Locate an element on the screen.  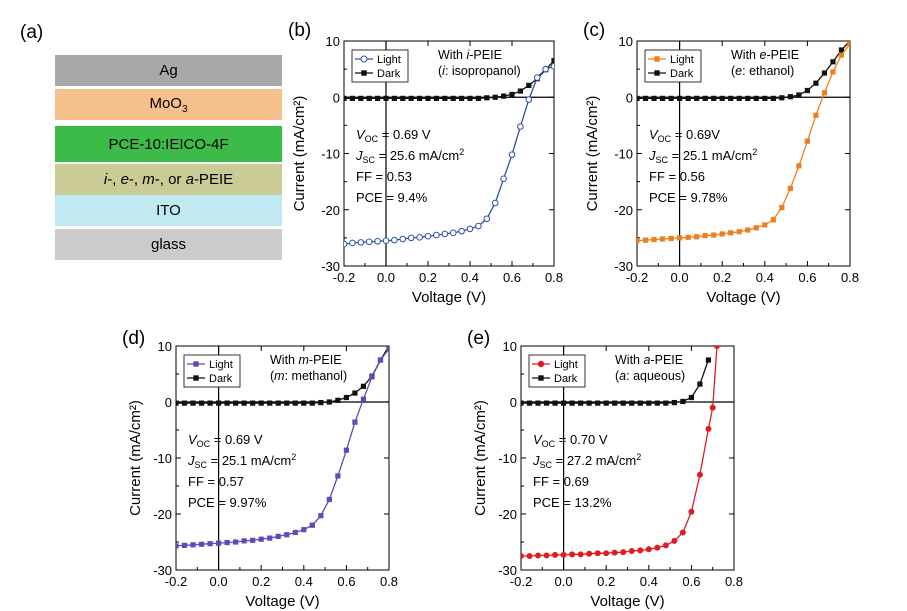
chart-d-annotation-solvent: (m: methanol) is located at coordinates (308, 376).